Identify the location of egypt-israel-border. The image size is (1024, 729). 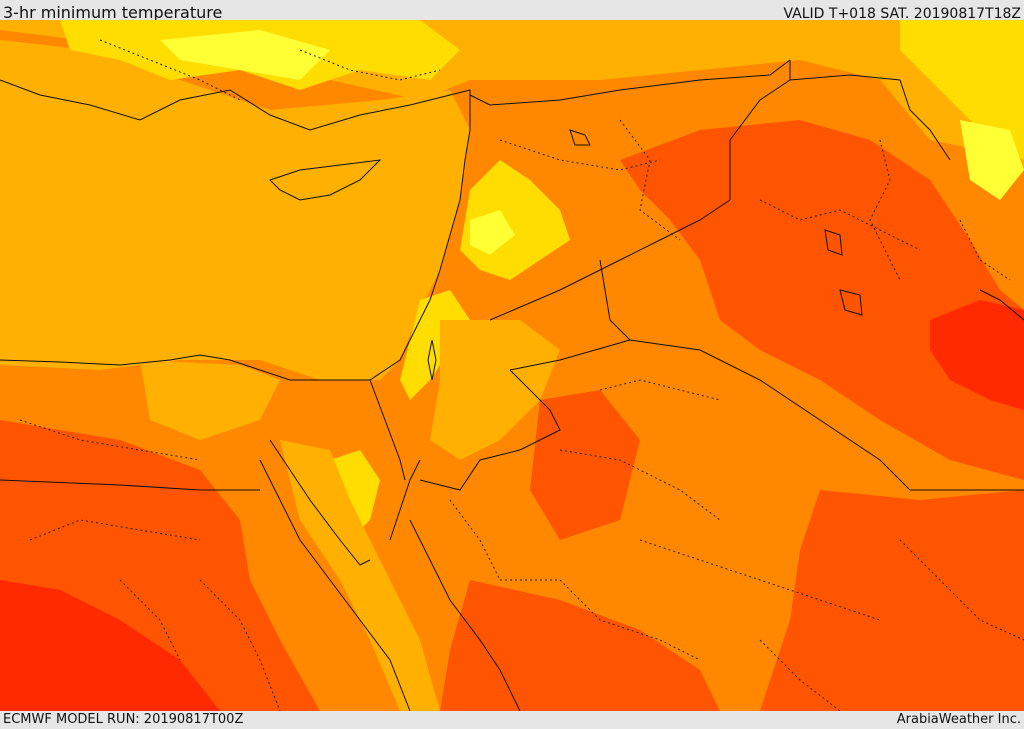
(387, 430).